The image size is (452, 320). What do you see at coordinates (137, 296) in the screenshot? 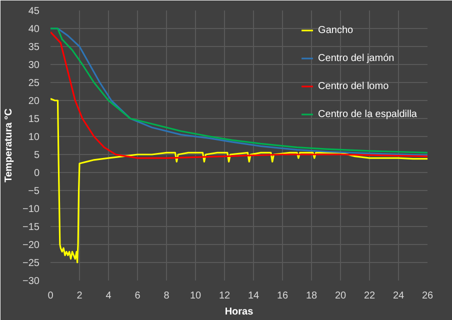
I see `x-tick-label: 6` at bounding box center [137, 296].